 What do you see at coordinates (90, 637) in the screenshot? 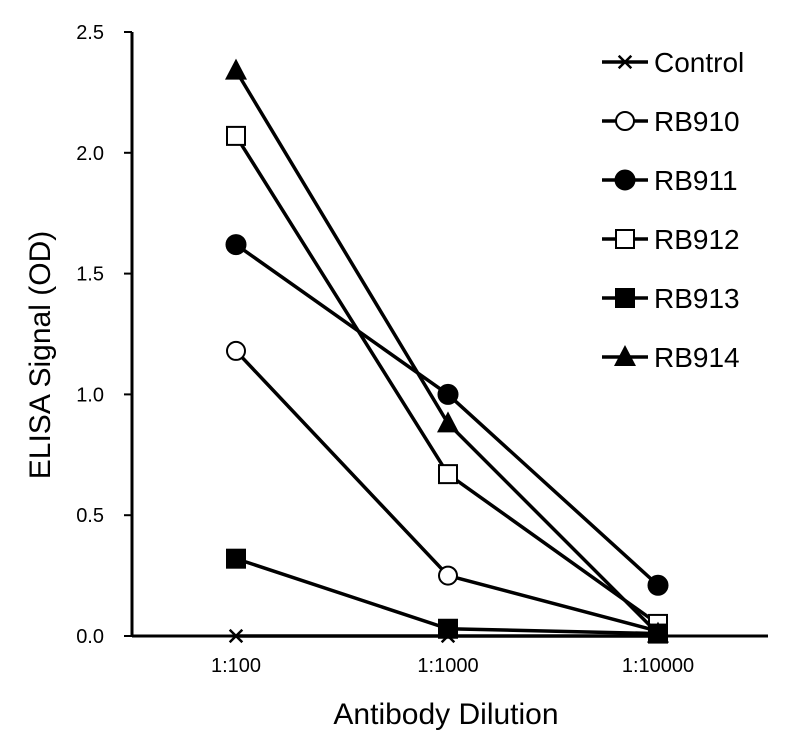
I see `y-tick-label: 0.0` at bounding box center [90, 637].